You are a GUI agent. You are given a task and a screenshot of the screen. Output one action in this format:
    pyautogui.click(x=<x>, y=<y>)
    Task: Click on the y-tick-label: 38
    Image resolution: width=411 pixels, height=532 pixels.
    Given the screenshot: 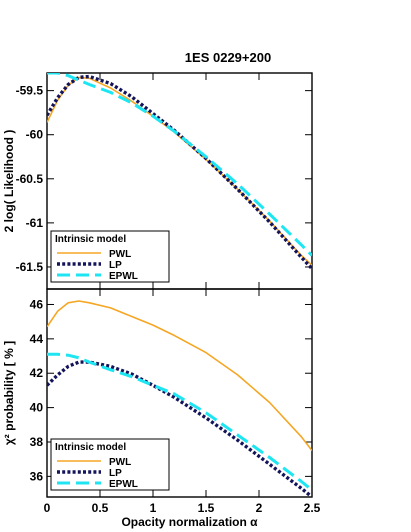 What is the action you would take?
    pyautogui.click(x=37, y=442)
    